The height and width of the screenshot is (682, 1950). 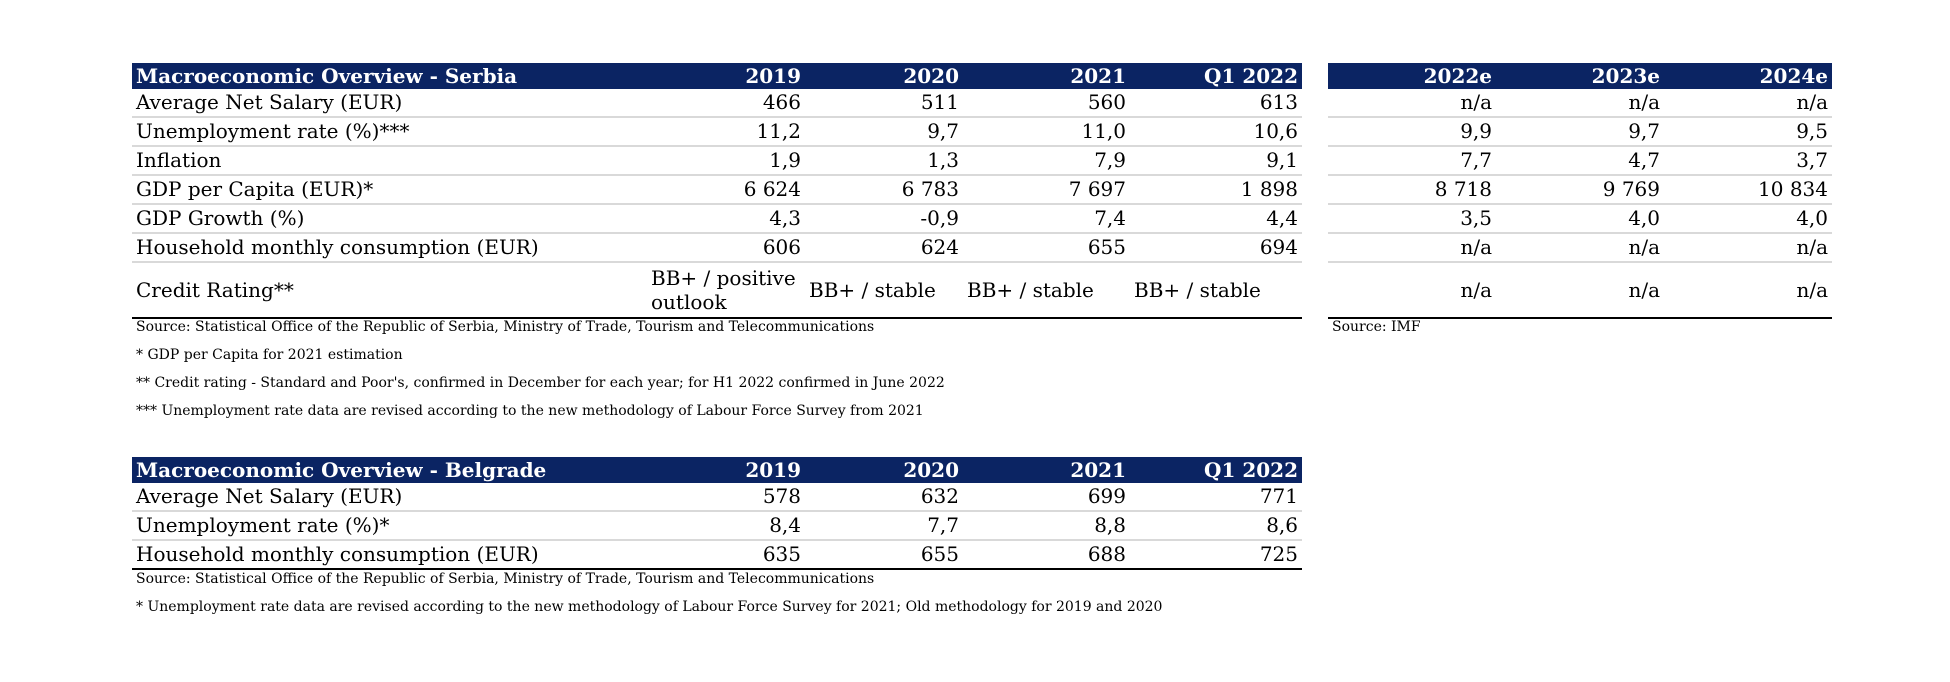 I want to click on table-cell: -0,9, so click(x=884, y=219).